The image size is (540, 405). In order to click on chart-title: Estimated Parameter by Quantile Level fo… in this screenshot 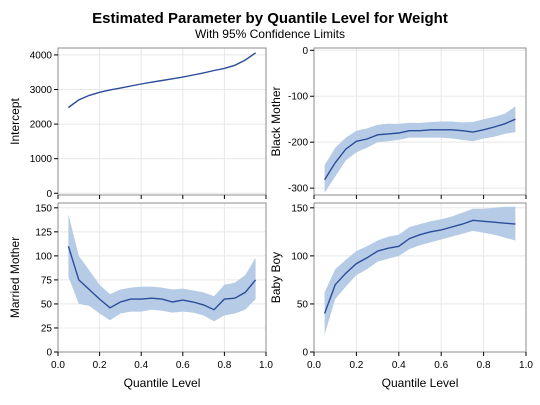, I will do `click(270, 18)`.